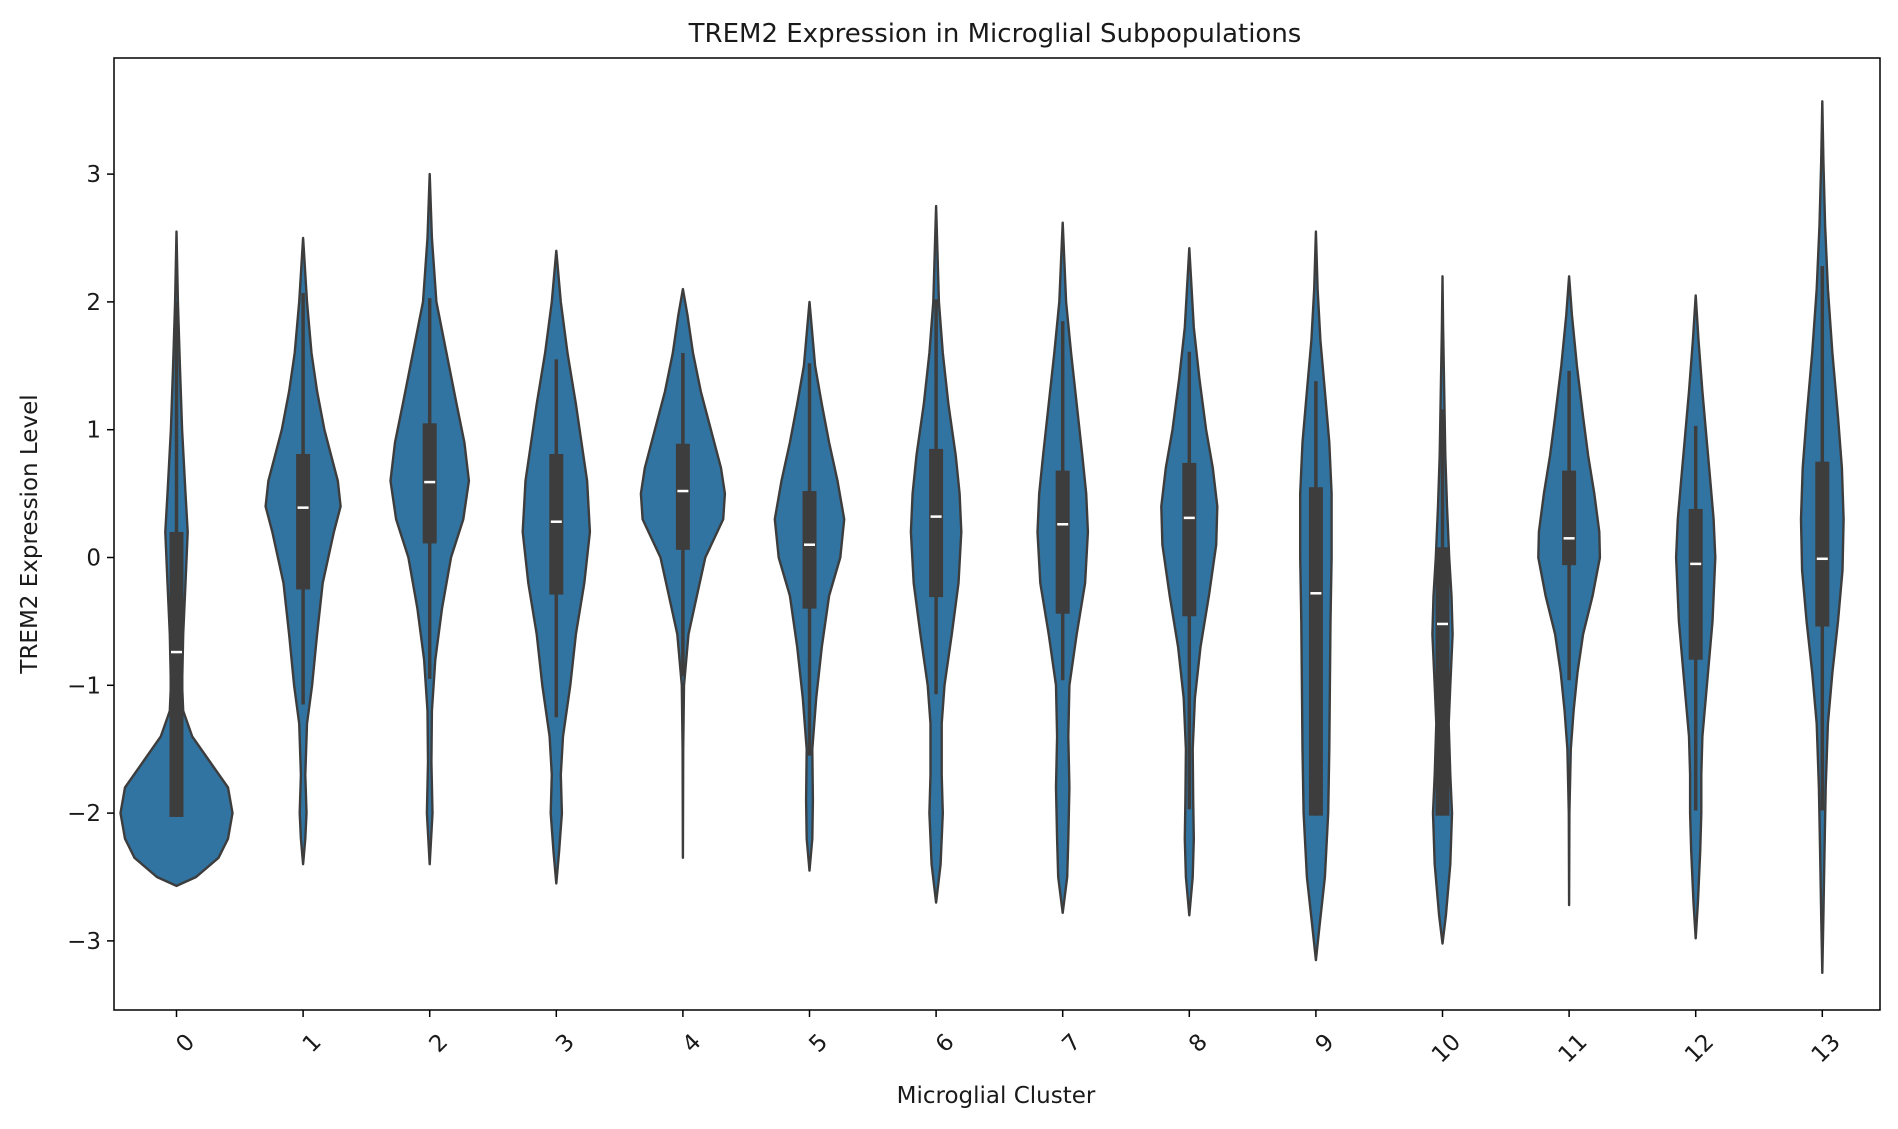 Image resolution: width=1898 pixels, height=1129 pixels. What do you see at coordinates (84, 942) in the screenshot?
I see `y-tick-label: −3` at bounding box center [84, 942].